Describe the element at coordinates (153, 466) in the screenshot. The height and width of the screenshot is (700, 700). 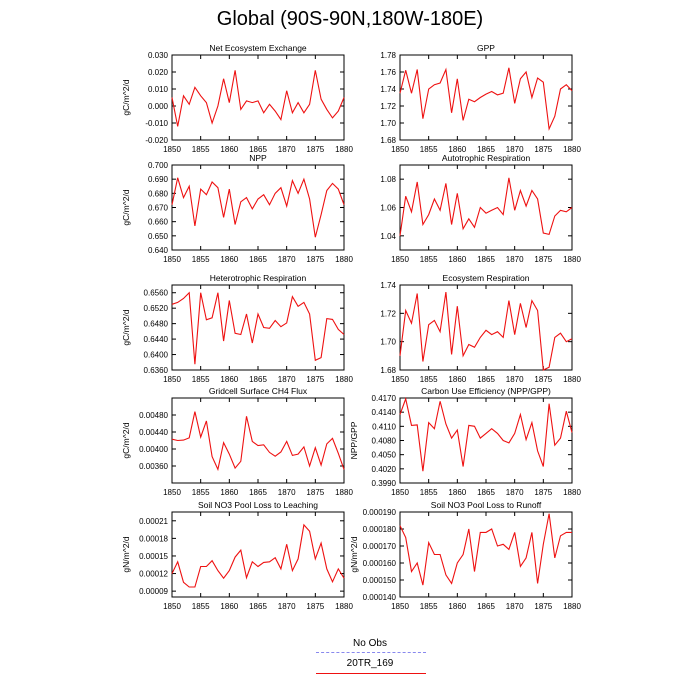
I see `panel-7-ytick-label: 0.00360` at that location.